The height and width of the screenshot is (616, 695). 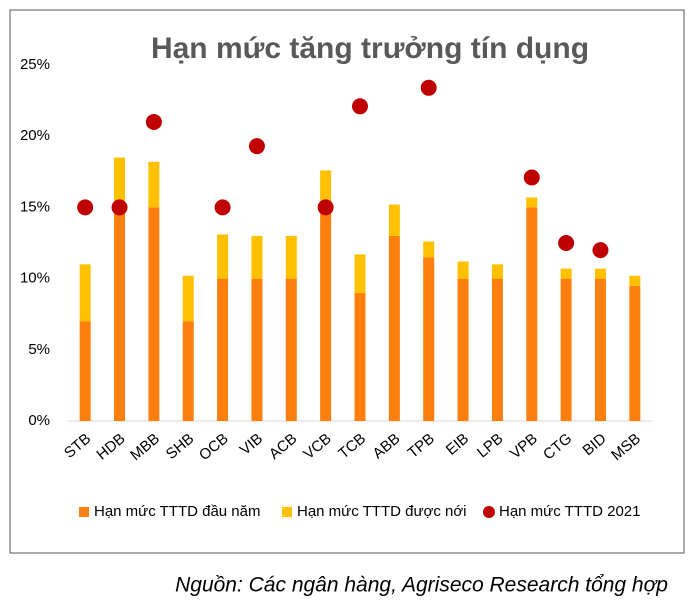 What do you see at coordinates (569, 511) in the screenshot?
I see `legend-label: Hạn mức TTTD 2021` at bounding box center [569, 511].